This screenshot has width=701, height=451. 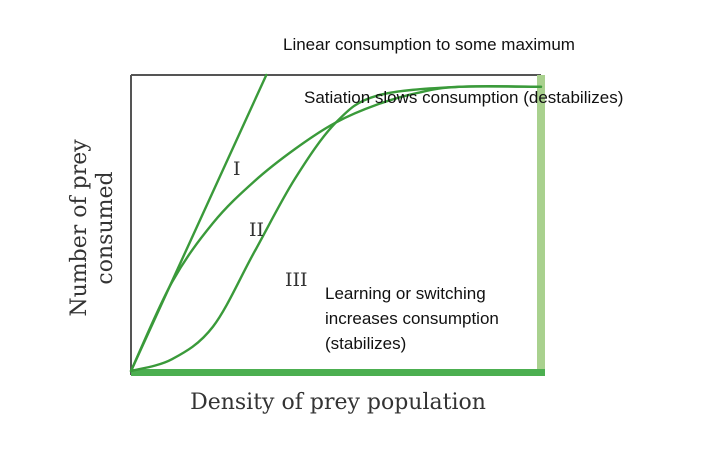 I want to click on y-axis-label-line1: Number of prey, so click(x=79, y=228).